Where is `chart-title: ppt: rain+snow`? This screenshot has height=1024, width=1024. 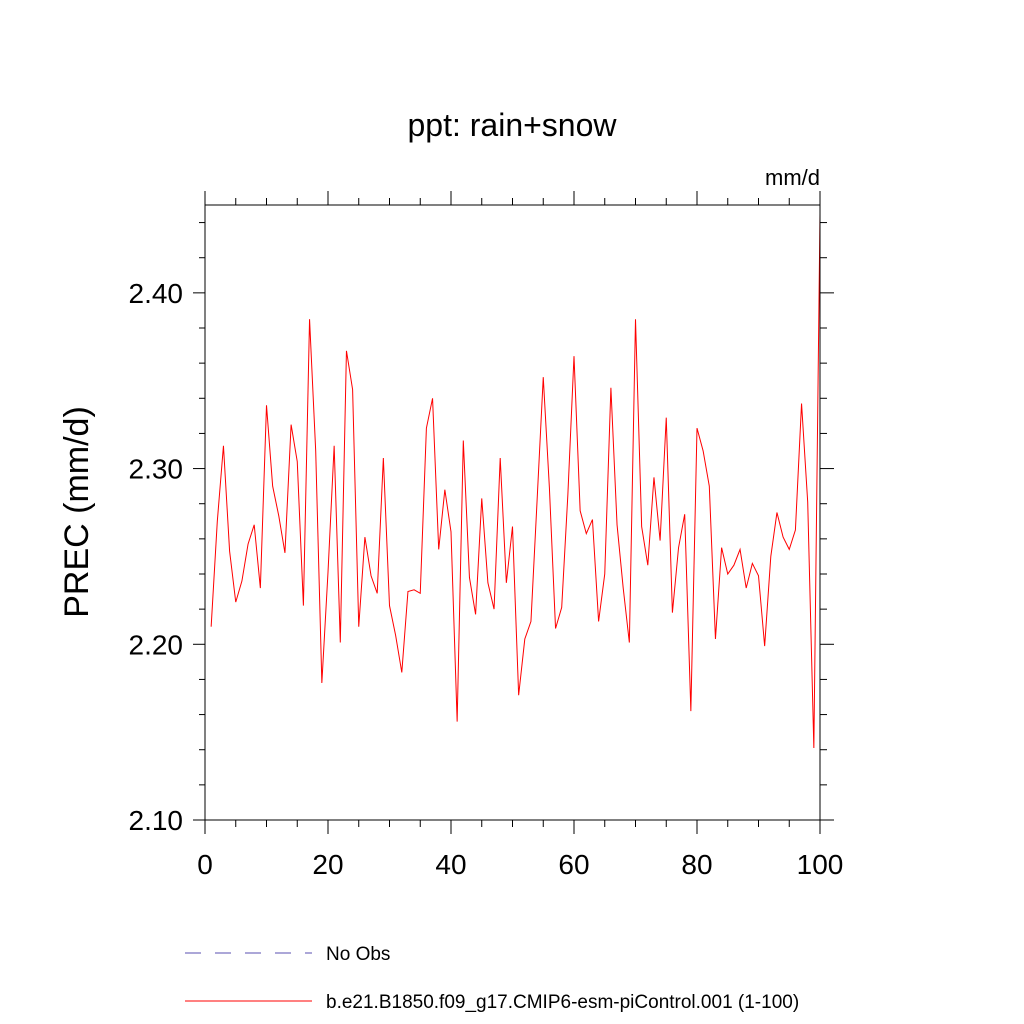
chart-title: ppt: rain+snow is located at coordinates (512, 125).